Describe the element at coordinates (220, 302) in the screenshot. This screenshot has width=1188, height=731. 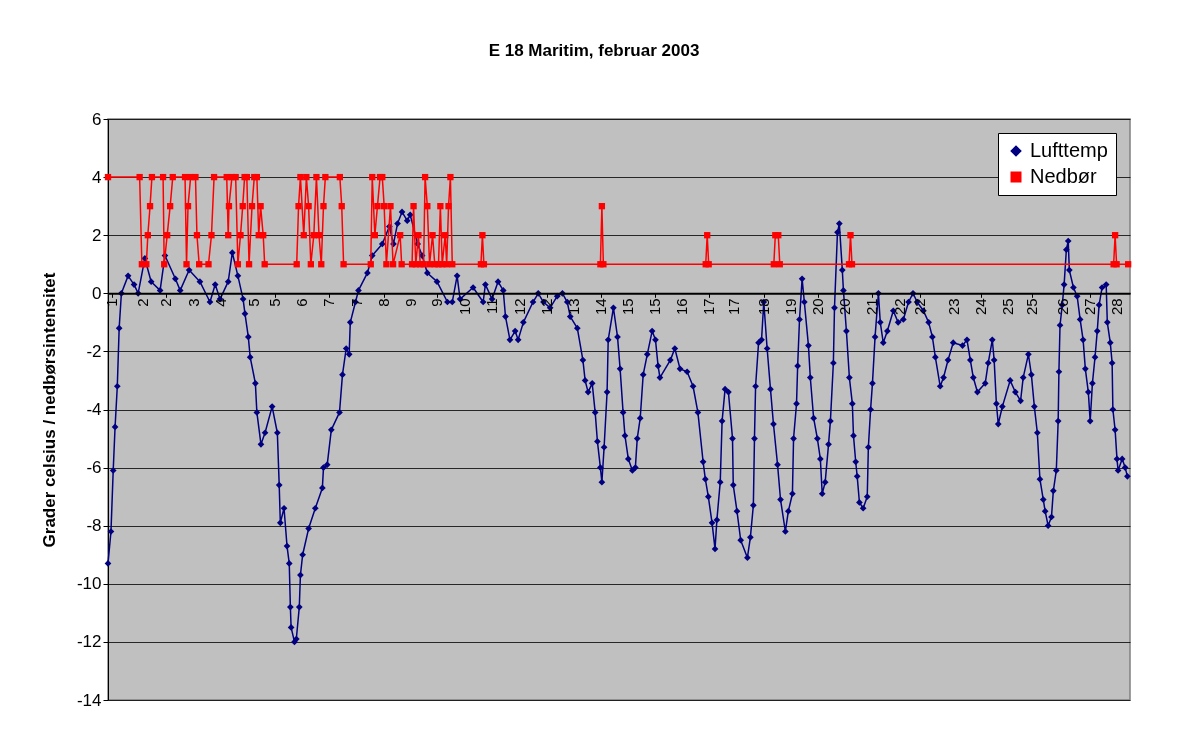
I see `x-tick-label: 4` at that location.